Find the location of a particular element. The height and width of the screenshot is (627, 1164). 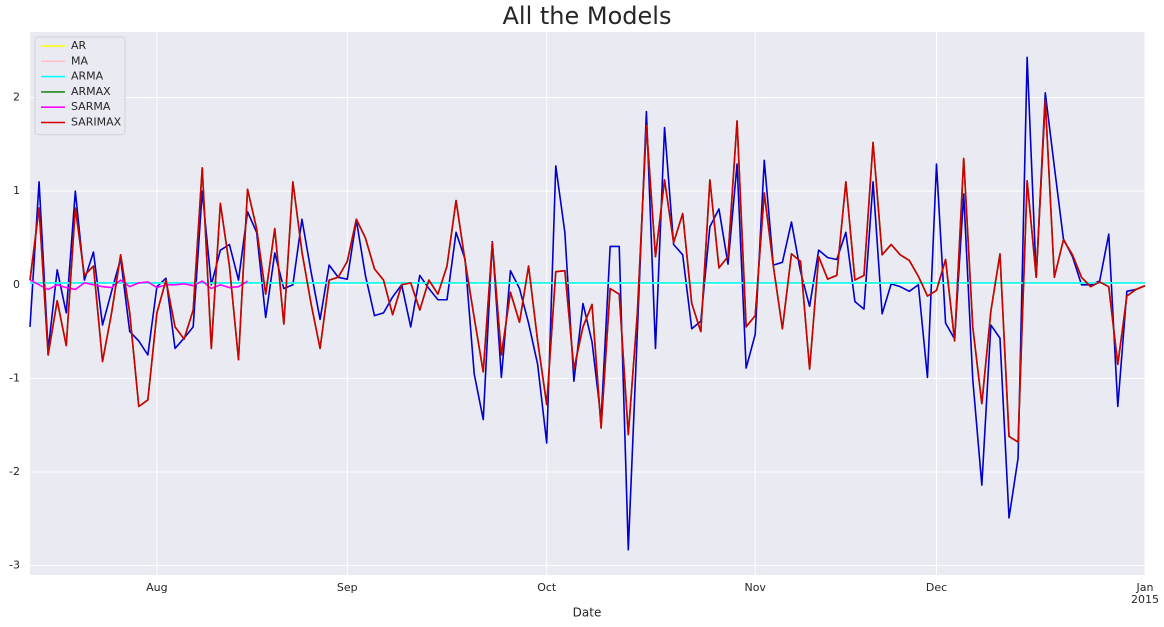

legend-label: ARMA is located at coordinates (87, 76).